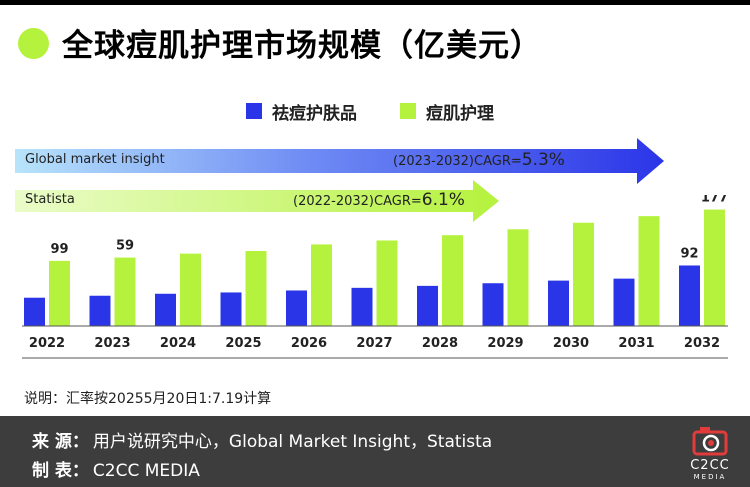  Describe the element at coordinates (302, 46) in the screenshot. I see `chart-title: 全球痘肌护理市场规模（亿美元）` at that location.